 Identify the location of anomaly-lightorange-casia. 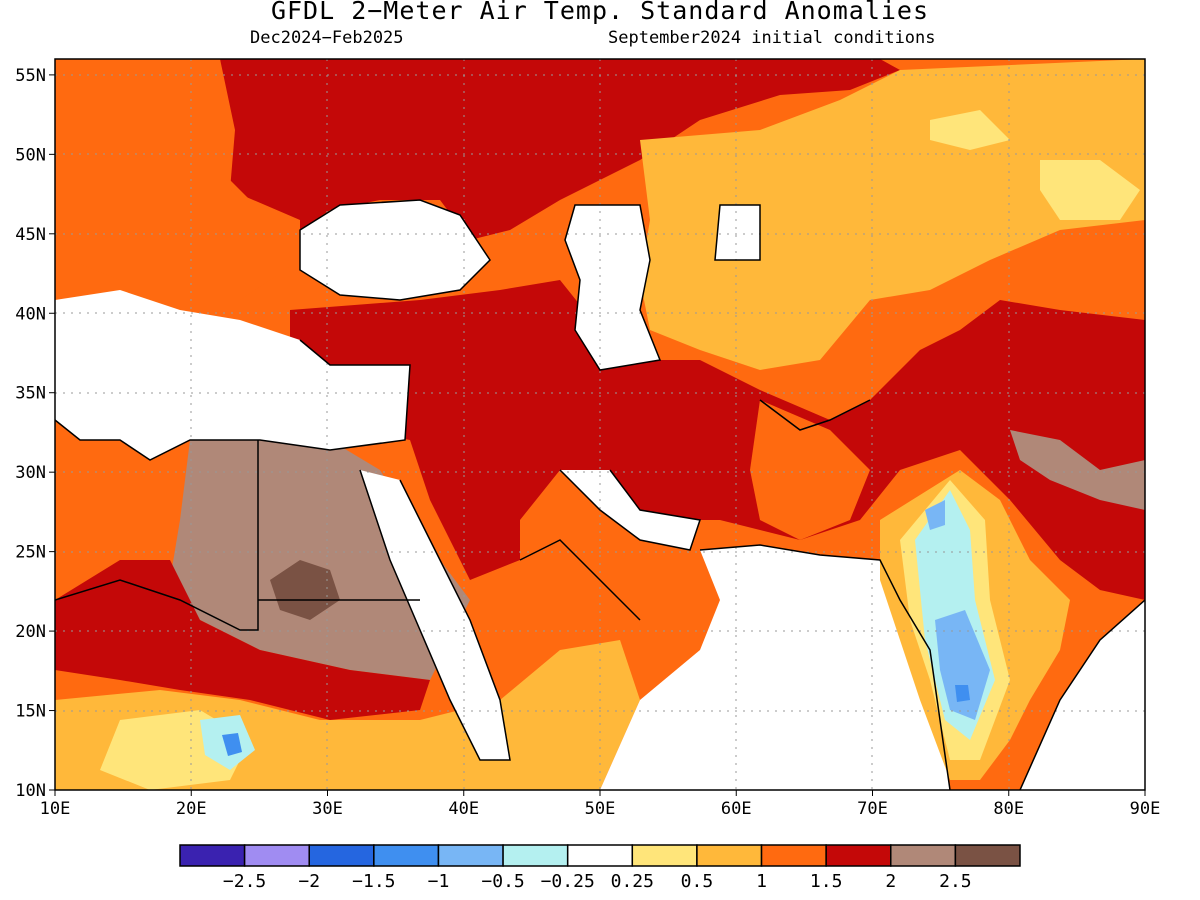
(892, 214).